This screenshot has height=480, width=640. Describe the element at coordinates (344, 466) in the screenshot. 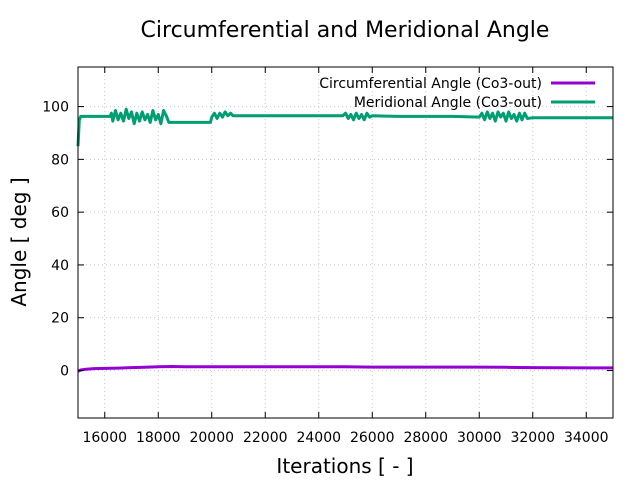

I see `x-axis-label: Iterations [ - ]` at that location.